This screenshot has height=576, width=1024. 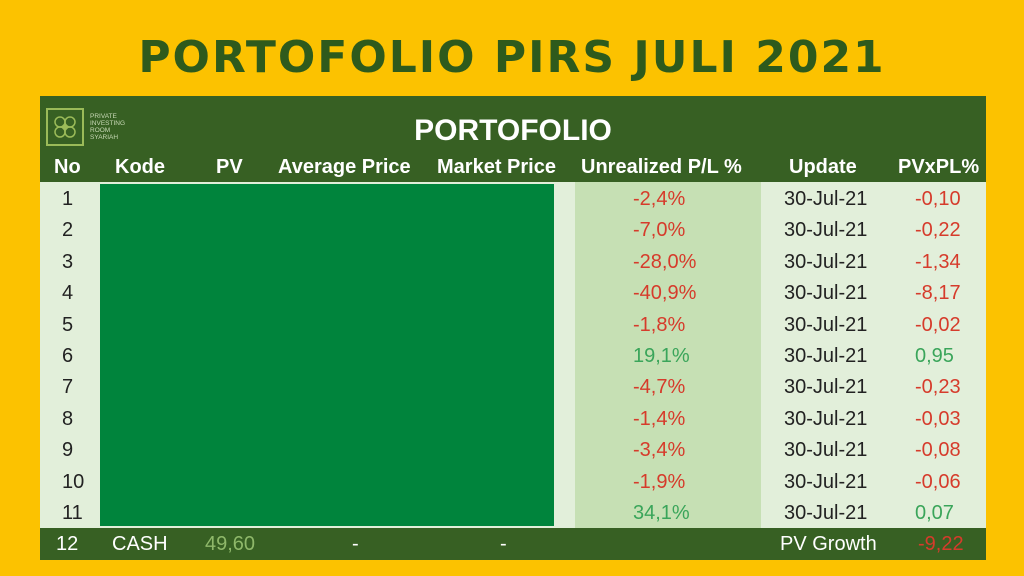 What do you see at coordinates (661, 513) in the screenshot?
I see `row-unrealized-pl: 34,1%` at bounding box center [661, 513].